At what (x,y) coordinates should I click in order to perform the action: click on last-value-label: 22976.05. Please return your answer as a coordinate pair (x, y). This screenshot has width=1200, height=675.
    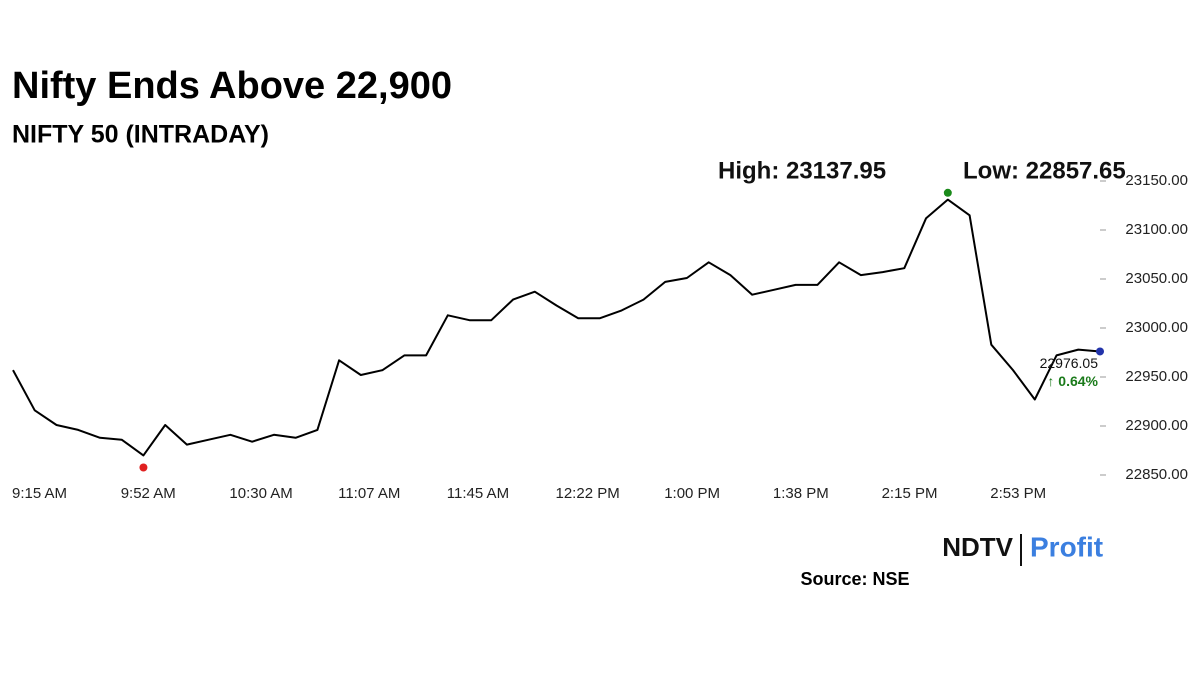
    Looking at the image, I should click on (1069, 363).